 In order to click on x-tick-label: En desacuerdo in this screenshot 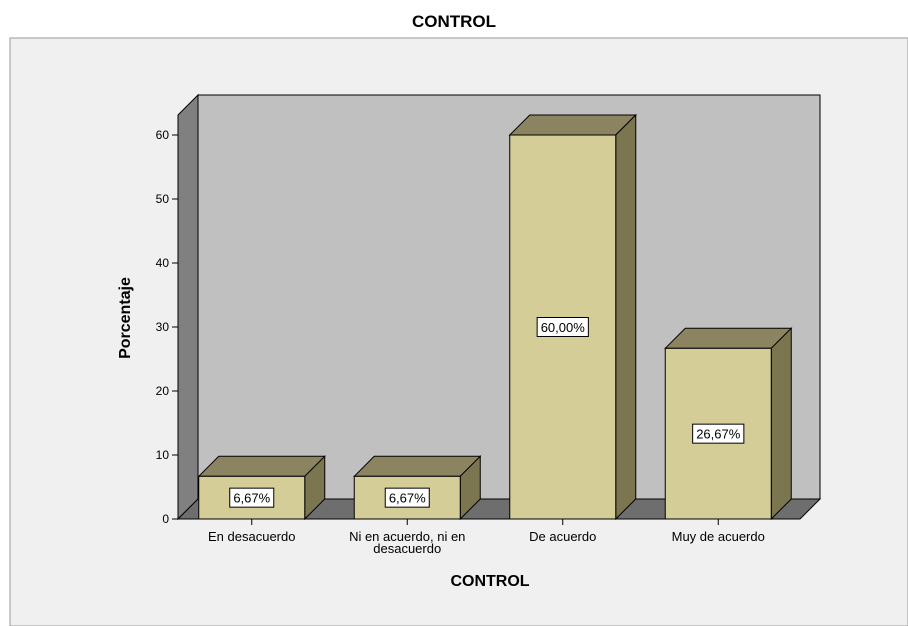, I will do `click(251, 536)`.